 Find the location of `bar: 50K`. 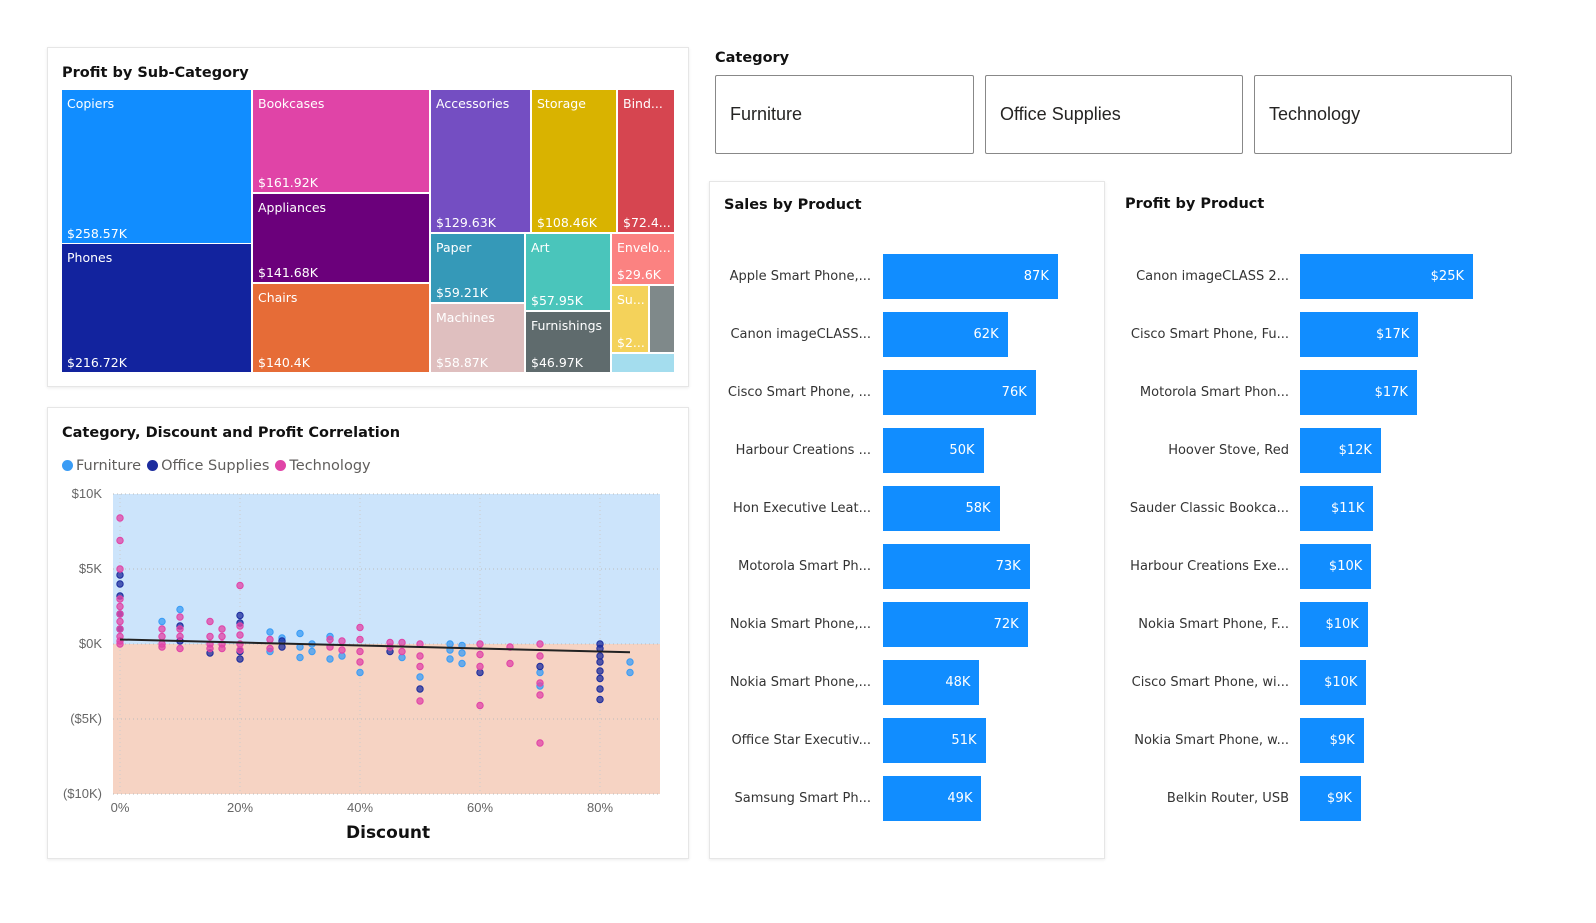

bar: 50K is located at coordinates (933, 450).